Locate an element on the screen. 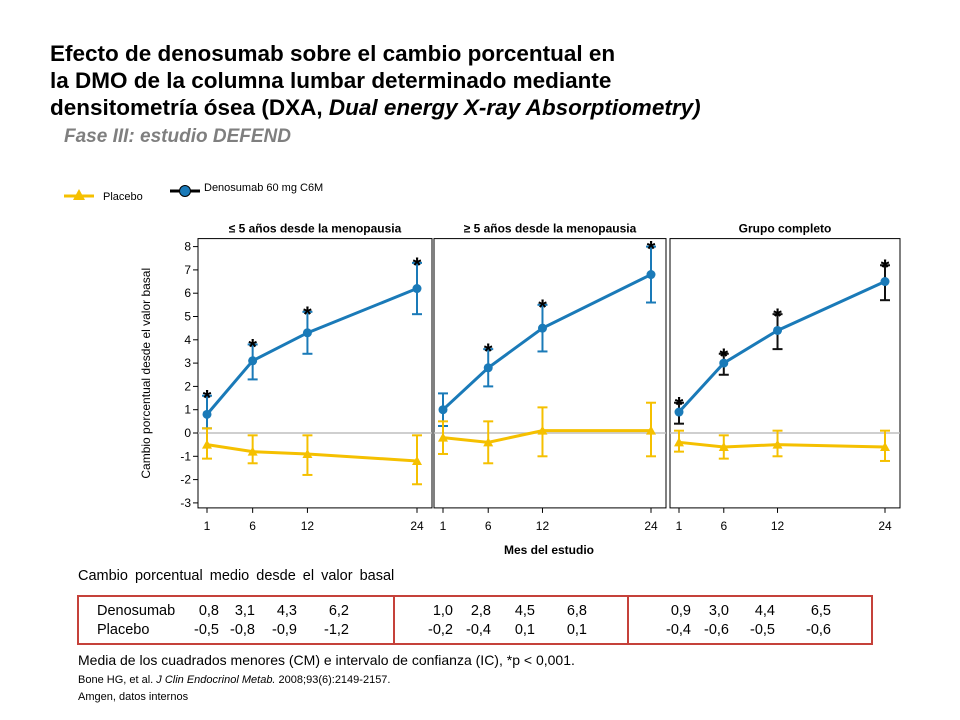 The width and height of the screenshot is (960, 720). y-tick-label: 6 is located at coordinates (187, 293).